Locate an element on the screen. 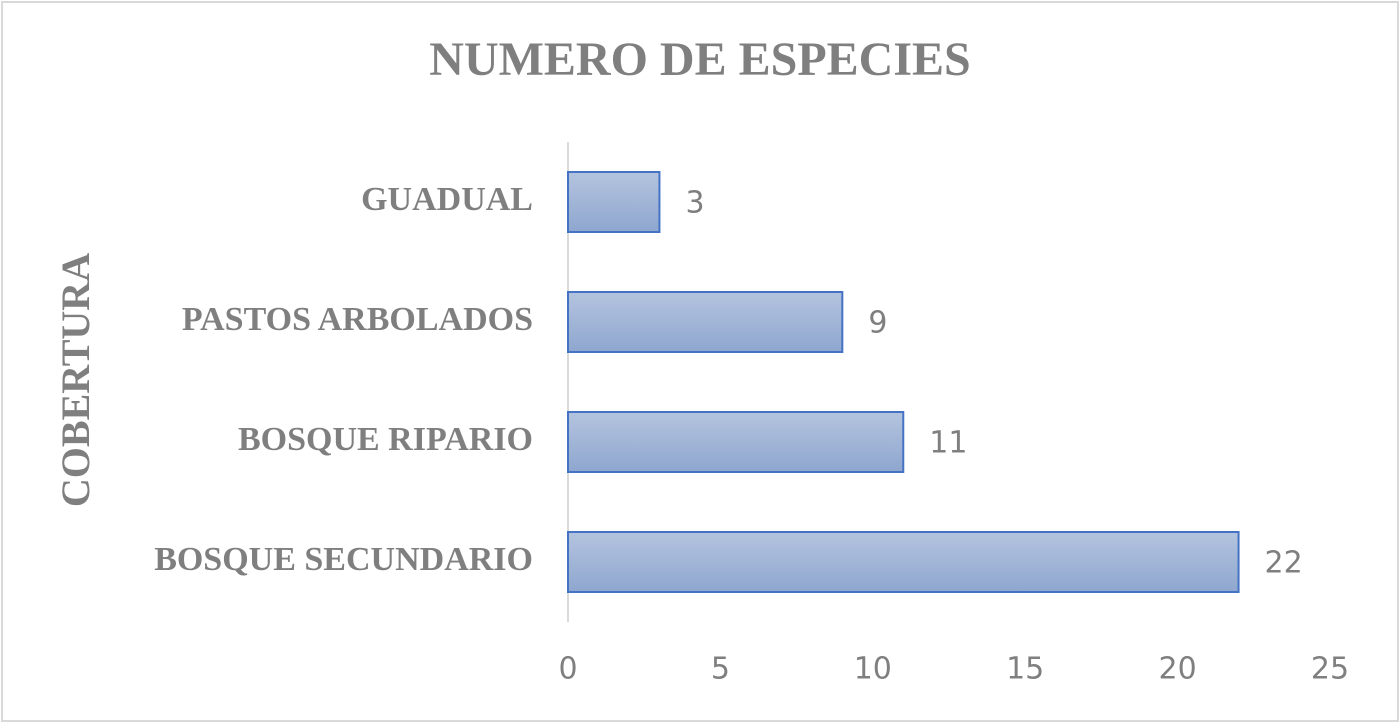  x-tick-label: 10 is located at coordinates (873, 669).